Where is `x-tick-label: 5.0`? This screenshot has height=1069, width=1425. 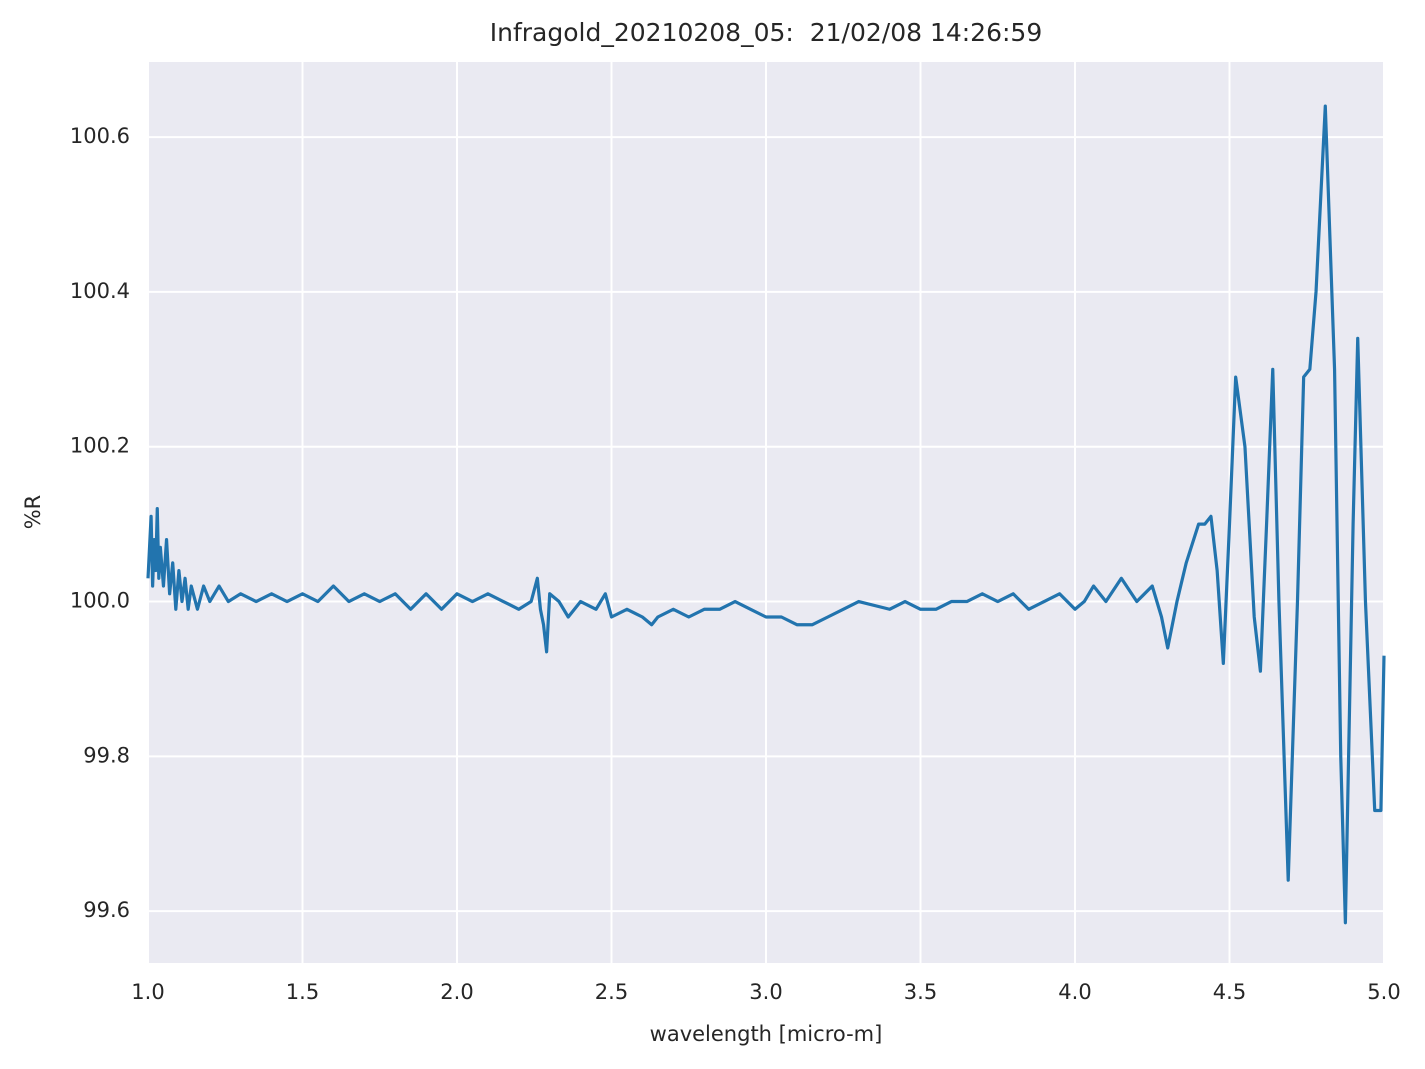
x-tick-label: 5.0 is located at coordinates (1383, 992).